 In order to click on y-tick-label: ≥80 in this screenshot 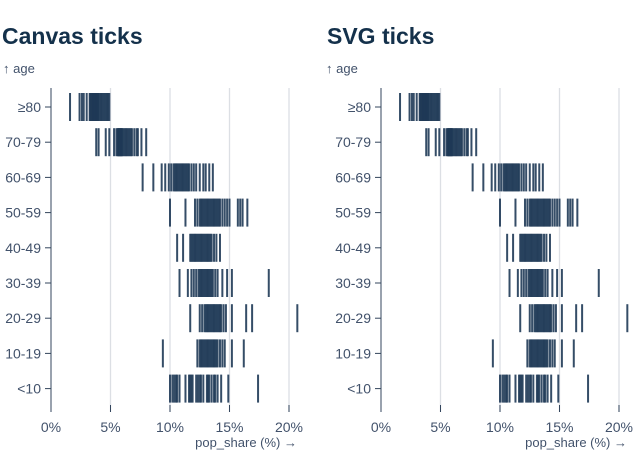, I will do `click(29, 107)`.